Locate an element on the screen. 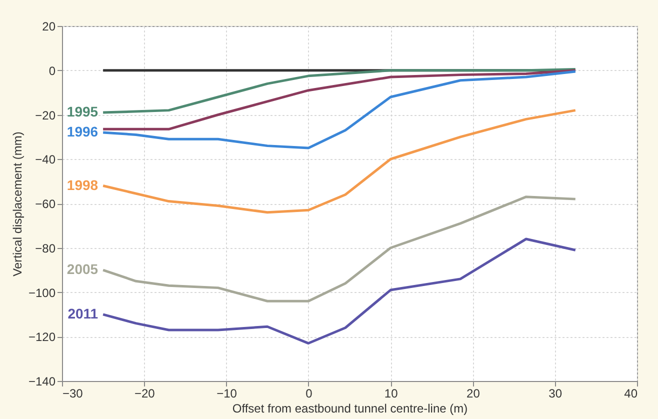 This screenshot has width=658, height=419. x-tick-label: 20 is located at coordinates (473, 393).